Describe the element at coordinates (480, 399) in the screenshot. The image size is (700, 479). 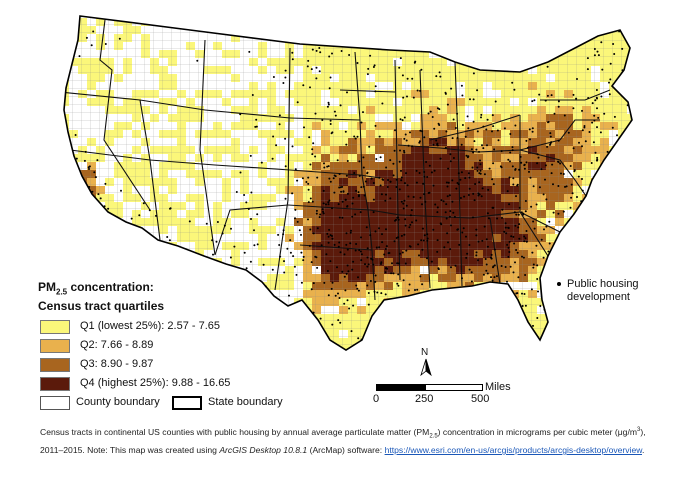
I see `scale-tick-500: 500` at that location.